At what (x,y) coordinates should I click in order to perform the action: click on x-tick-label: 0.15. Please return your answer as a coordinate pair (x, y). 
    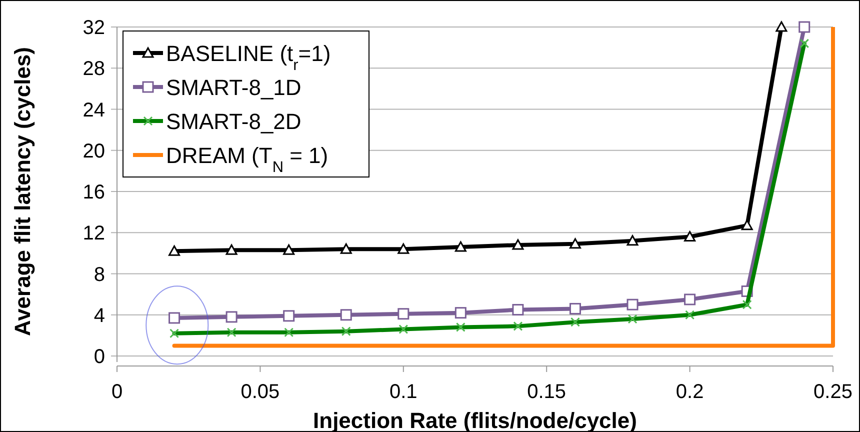
    Looking at the image, I should click on (546, 392).